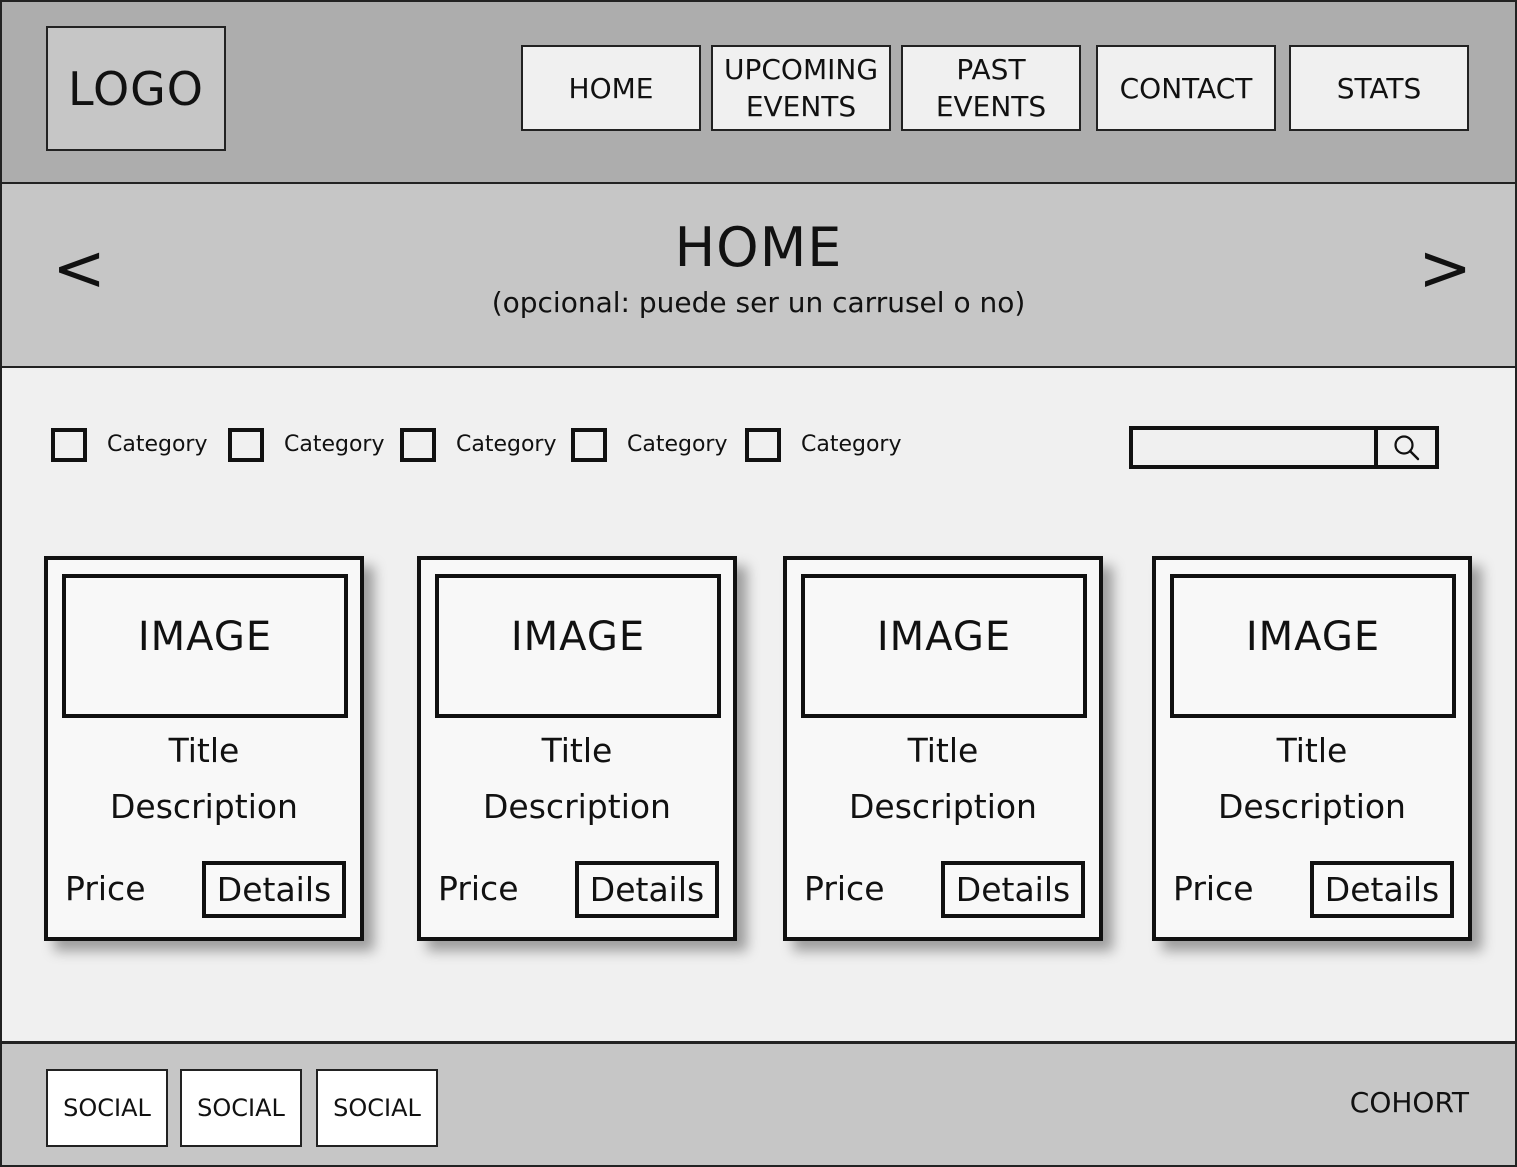 Image resolution: width=1517 pixels, height=1167 pixels. Describe the element at coordinates (79, 269) in the screenshot. I see `carousel-prev-button: <` at that location.